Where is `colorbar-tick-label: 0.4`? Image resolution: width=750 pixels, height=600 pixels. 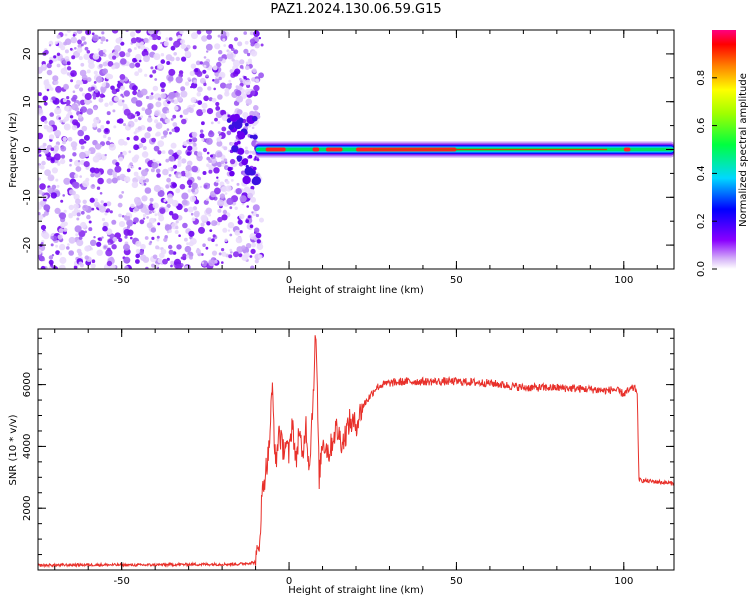 colorbar-tick-label: 0.4 is located at coordinates (701, 173).